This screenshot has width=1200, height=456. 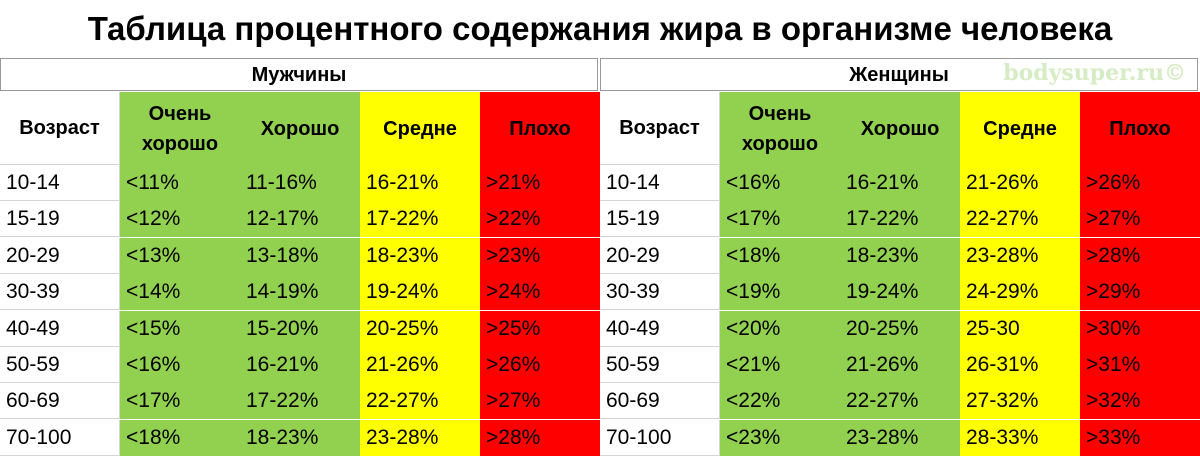 What do you see at coordinates (180, 183) in the screenshot?
I see `table-cell: <11%` at bounding box center [180, 183].